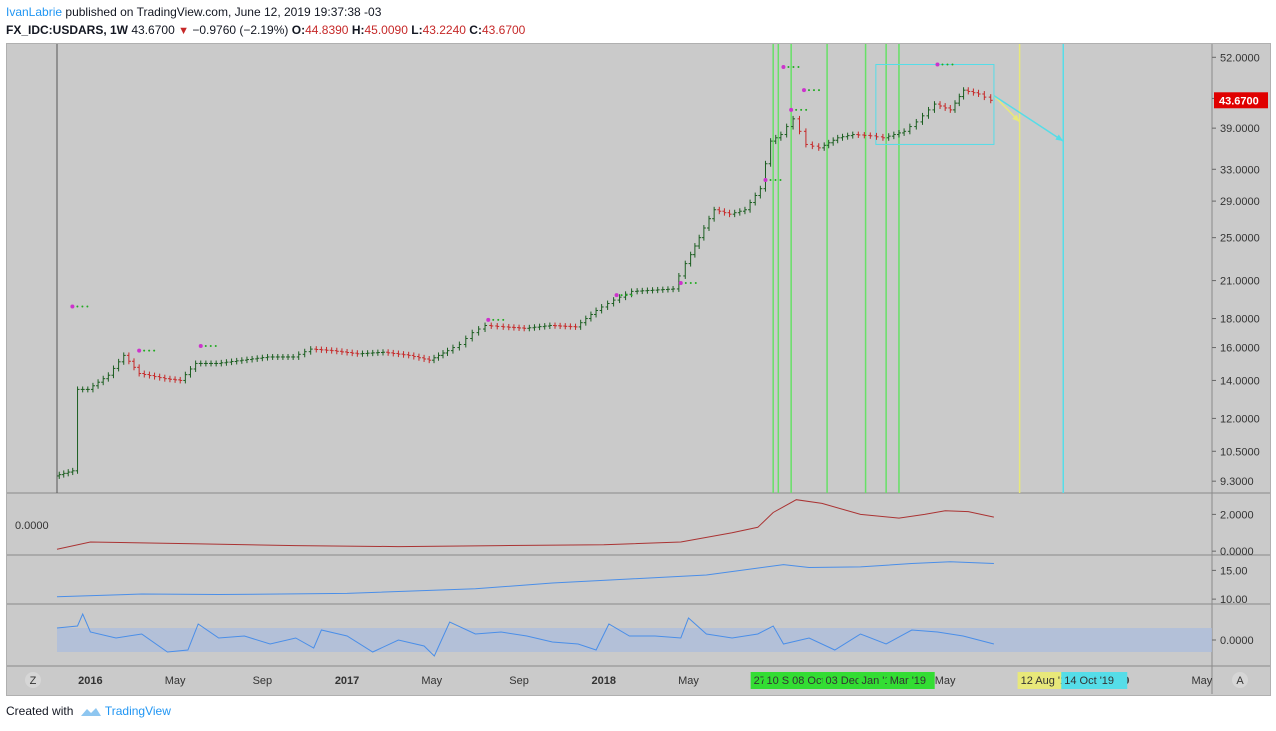  Describe the element at coordinates (137, 711) in the screenshot. I see `tradingview-link: TradingView` at that location.